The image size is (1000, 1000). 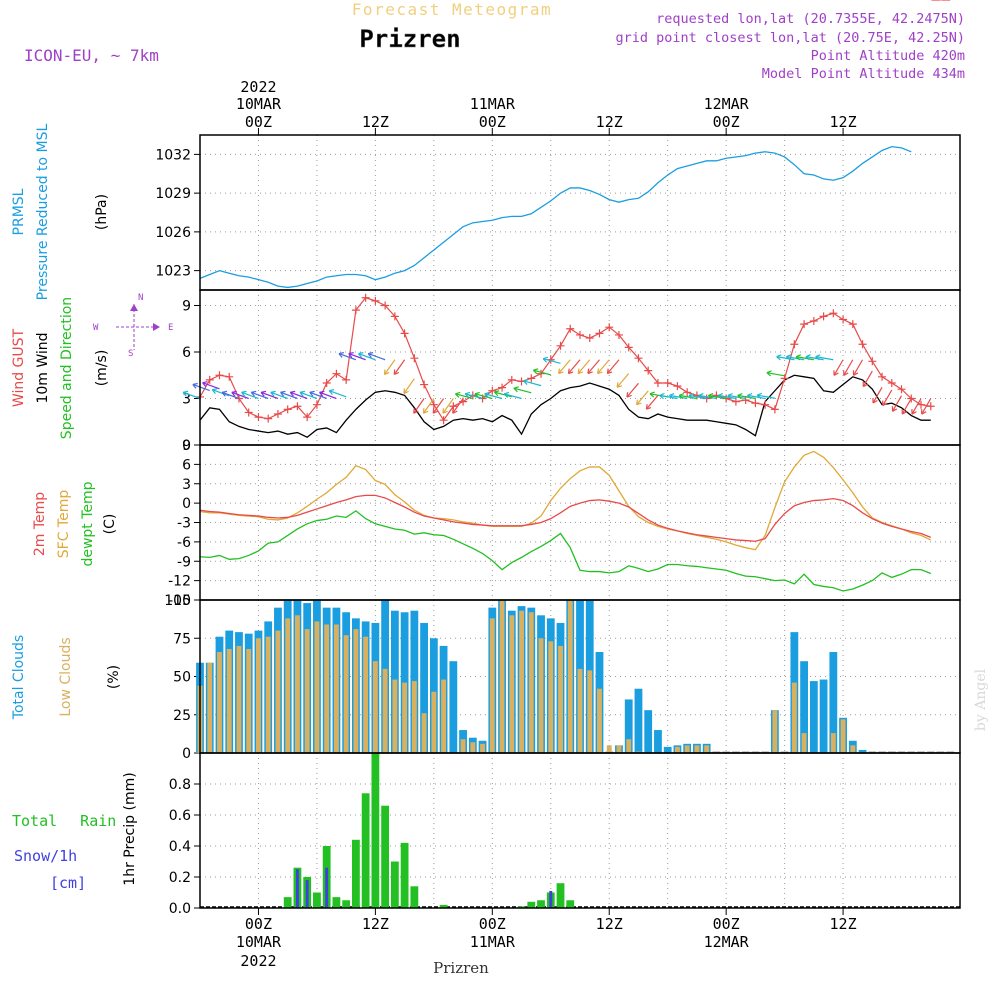 What do you see at coordinates (180, 785) in the screenshot?
I see `y-tick-label: 0.8` at bounding box center [180, 785].